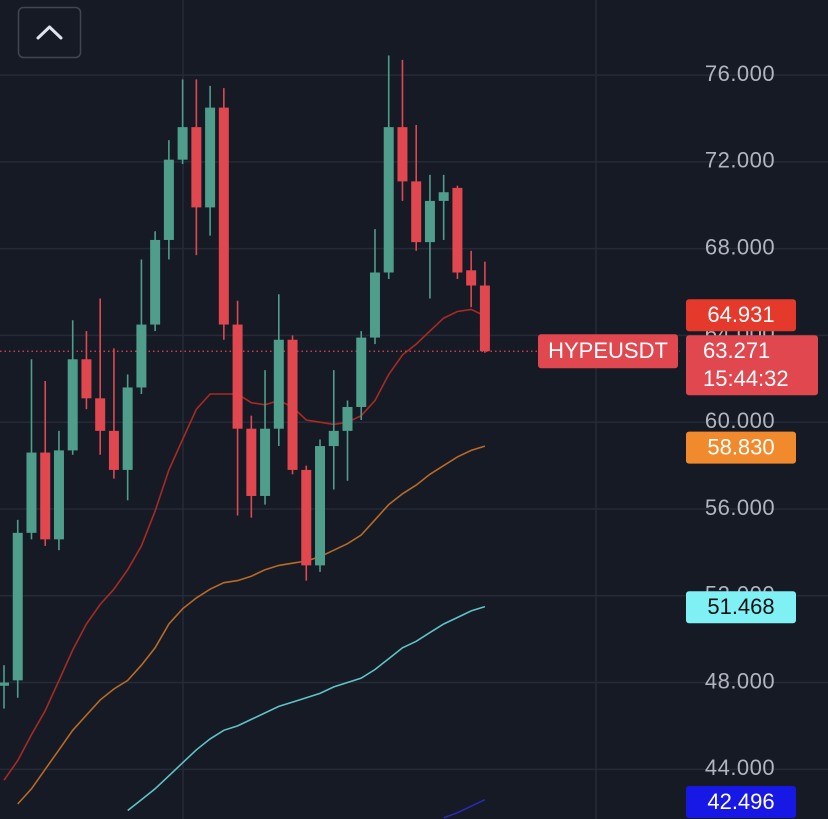 The height and width of the screenshot is (819, 828). I want to click on button-frame, so click(49, 32).